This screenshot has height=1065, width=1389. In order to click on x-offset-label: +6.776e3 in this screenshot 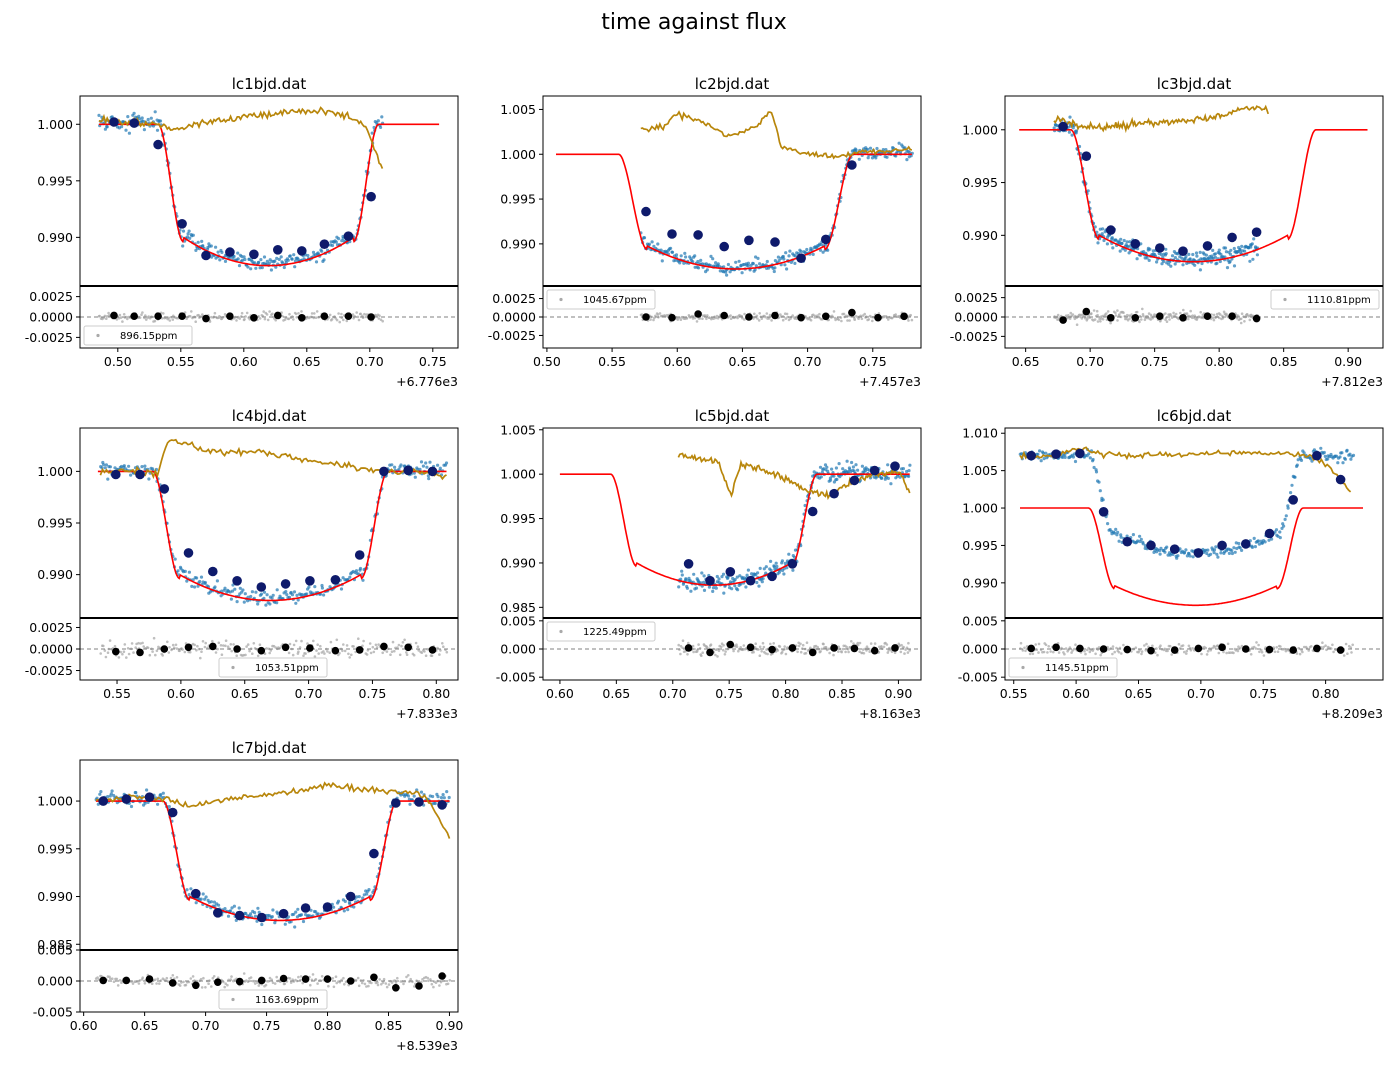, I will do `click(427, 381)`.